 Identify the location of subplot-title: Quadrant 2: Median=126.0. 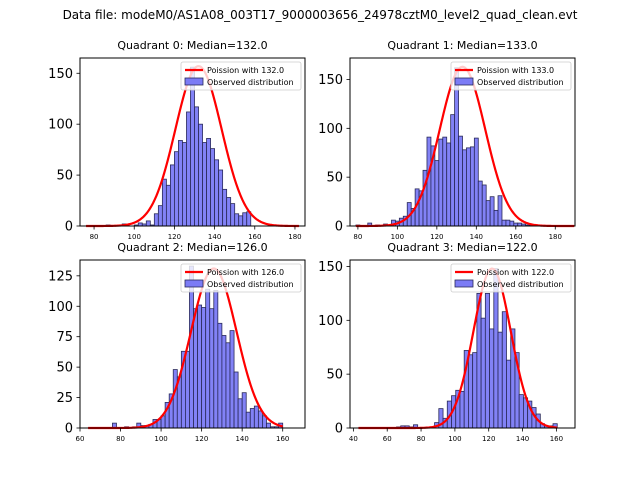
(192, 247).